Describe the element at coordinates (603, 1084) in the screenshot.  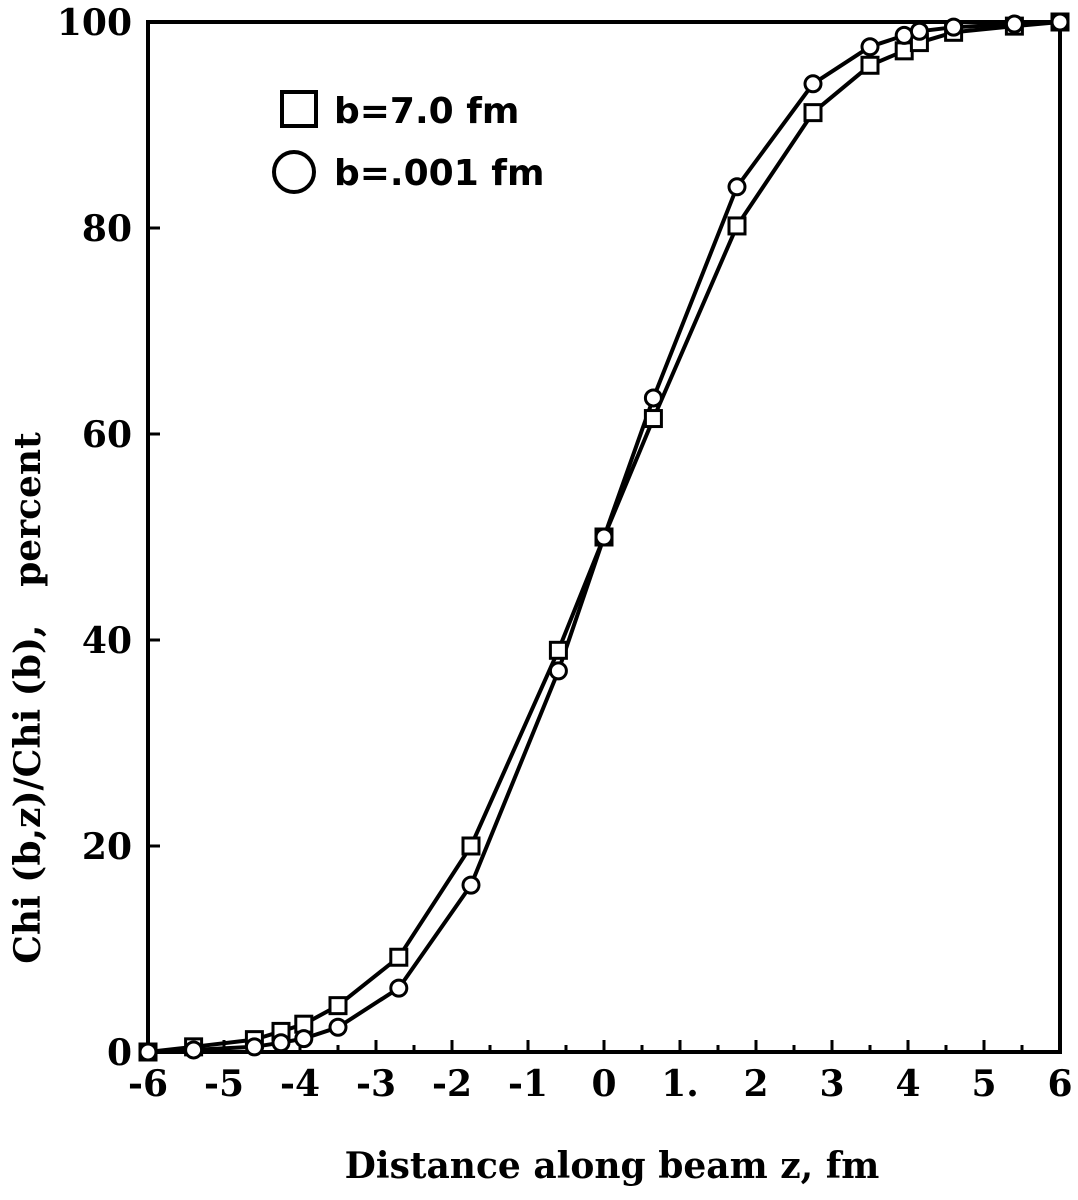
I see `x-tick-label: 0` at that location.